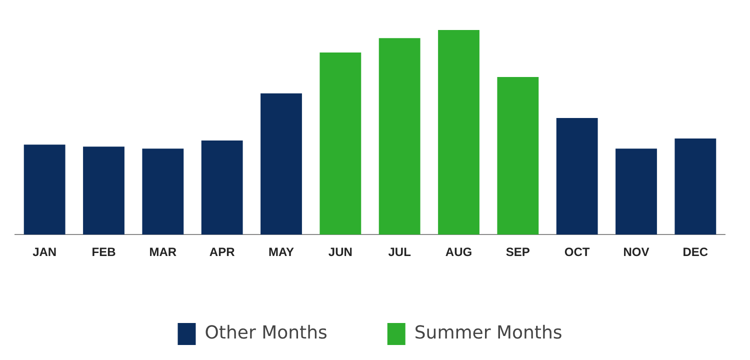  Describe the element at coordinates (44, 252) in the screenshot. I see `x-tick-label: JAN` at that location.